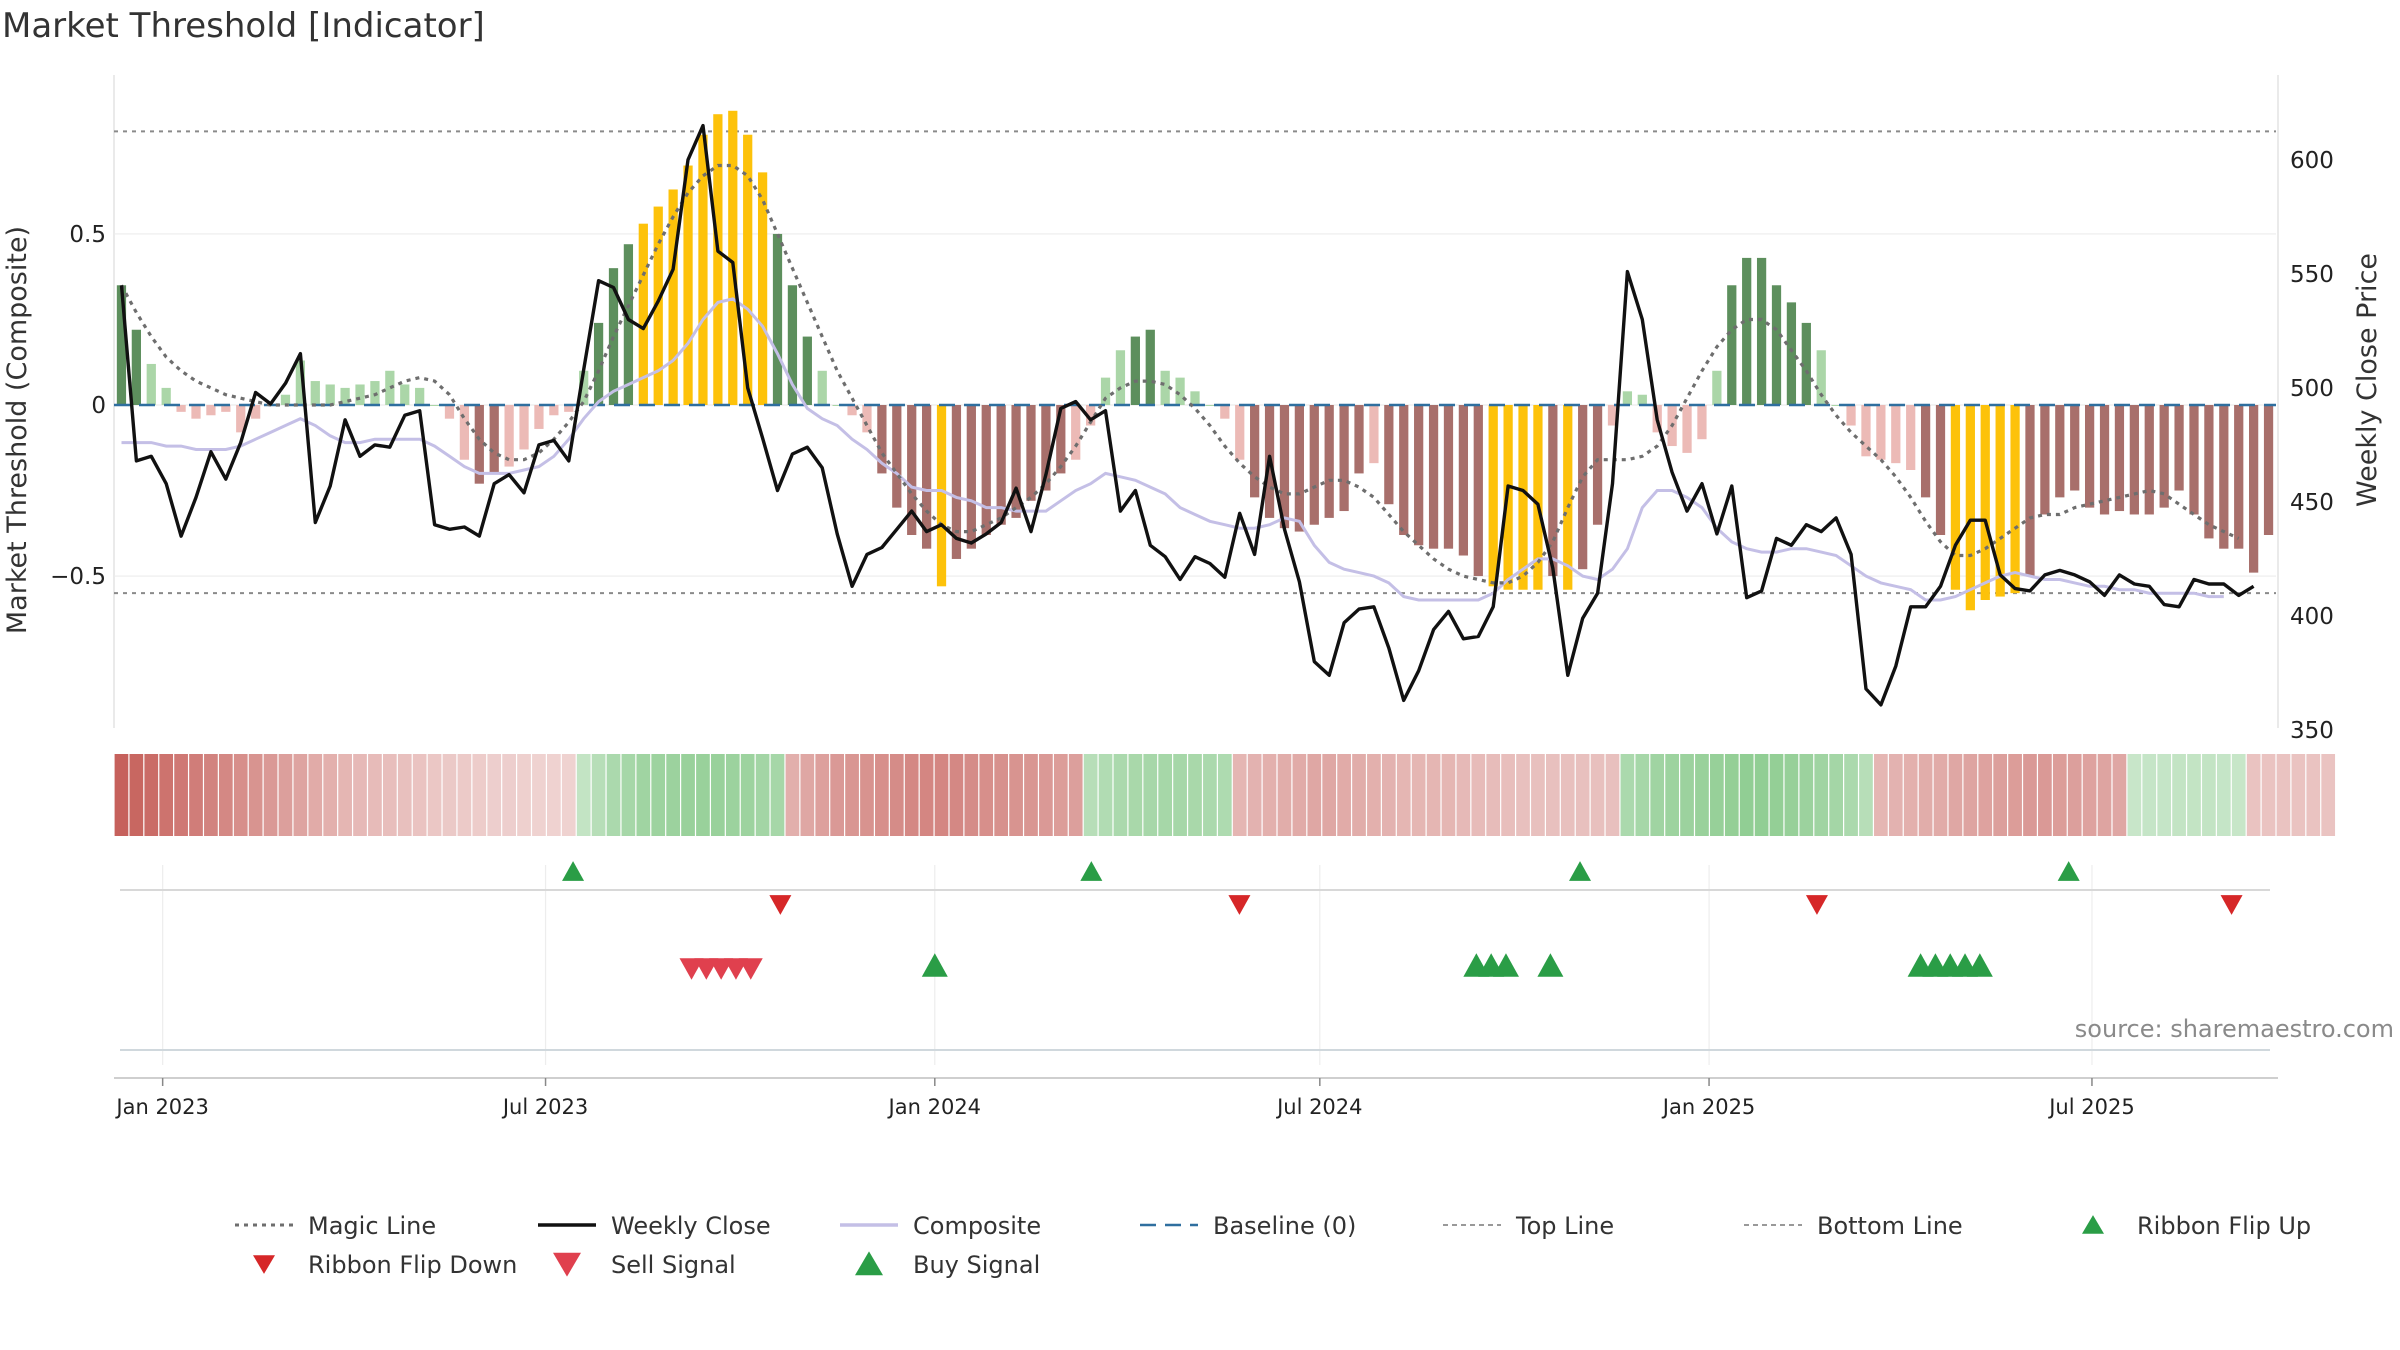  What do you see at coordinates (544, 1107) in the screenshot?
I see `x-tick-label: Jul 2023` at bounding box center [544, 1107].